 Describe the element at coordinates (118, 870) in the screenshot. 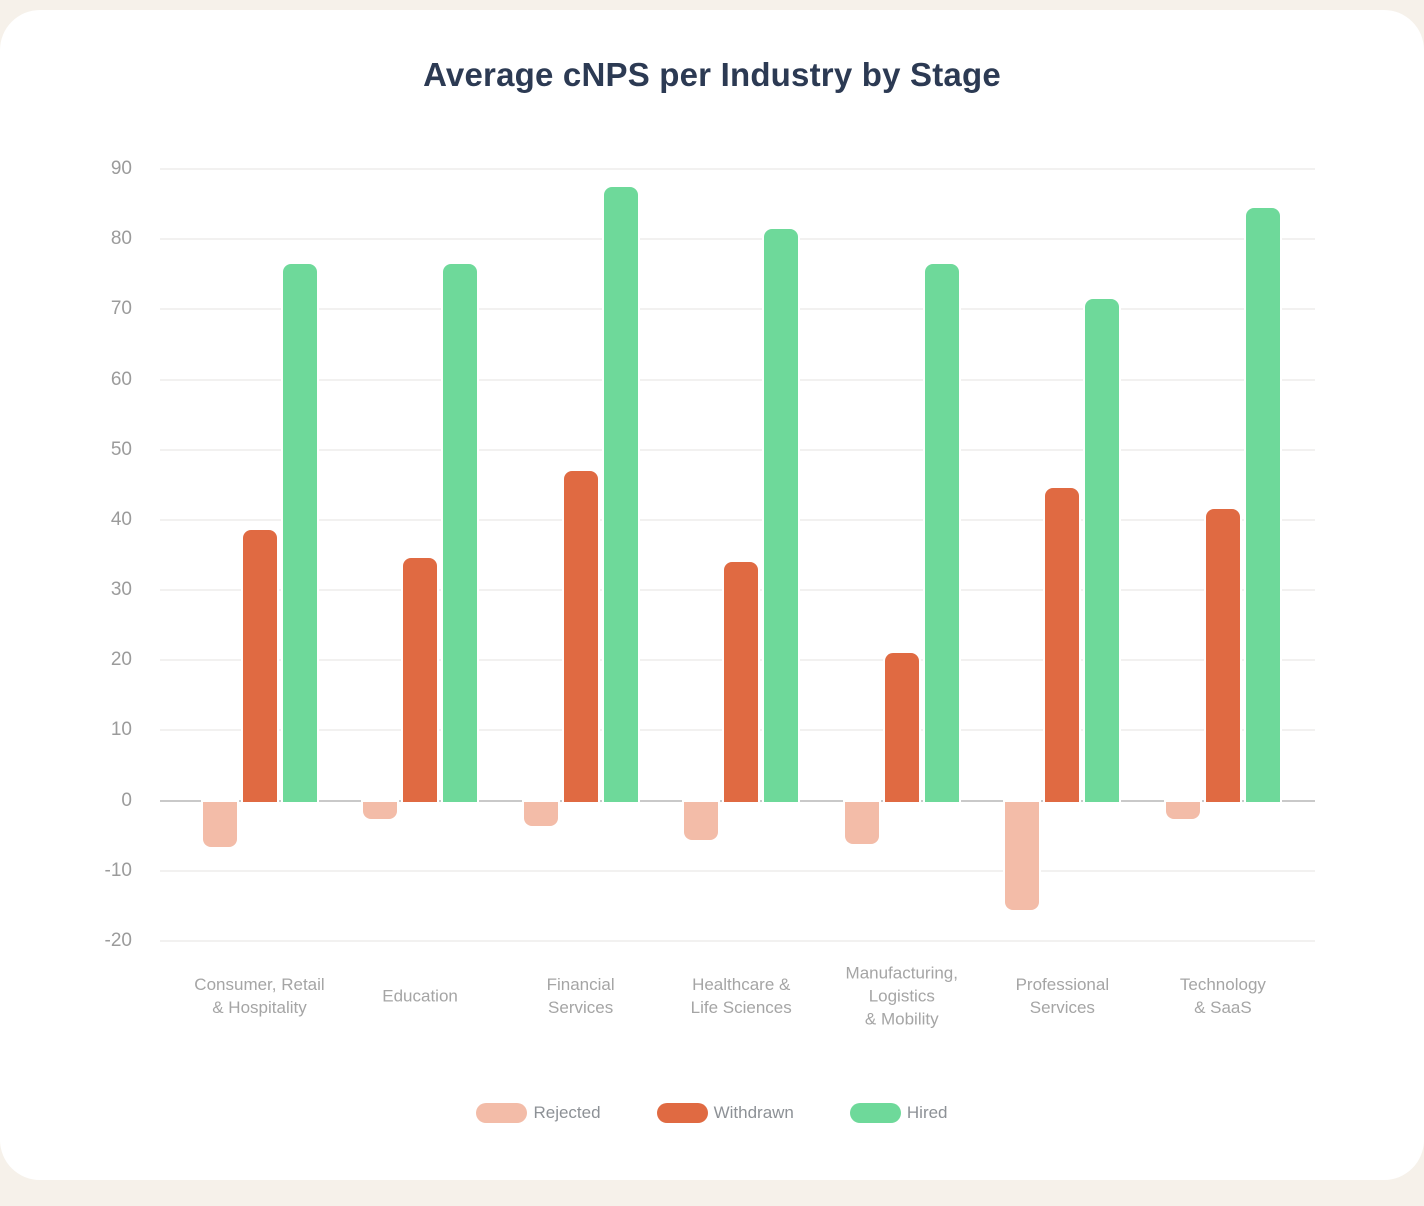

I see `y-axis-tick-label: -10` at that location.